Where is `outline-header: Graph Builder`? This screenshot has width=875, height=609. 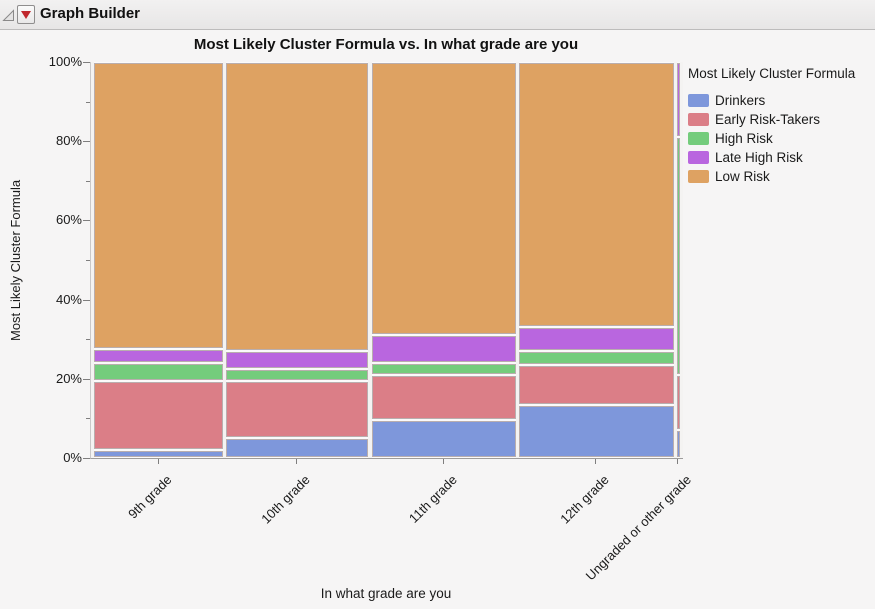
outline-header: Graph Builder is located at coordinates (437, 15).